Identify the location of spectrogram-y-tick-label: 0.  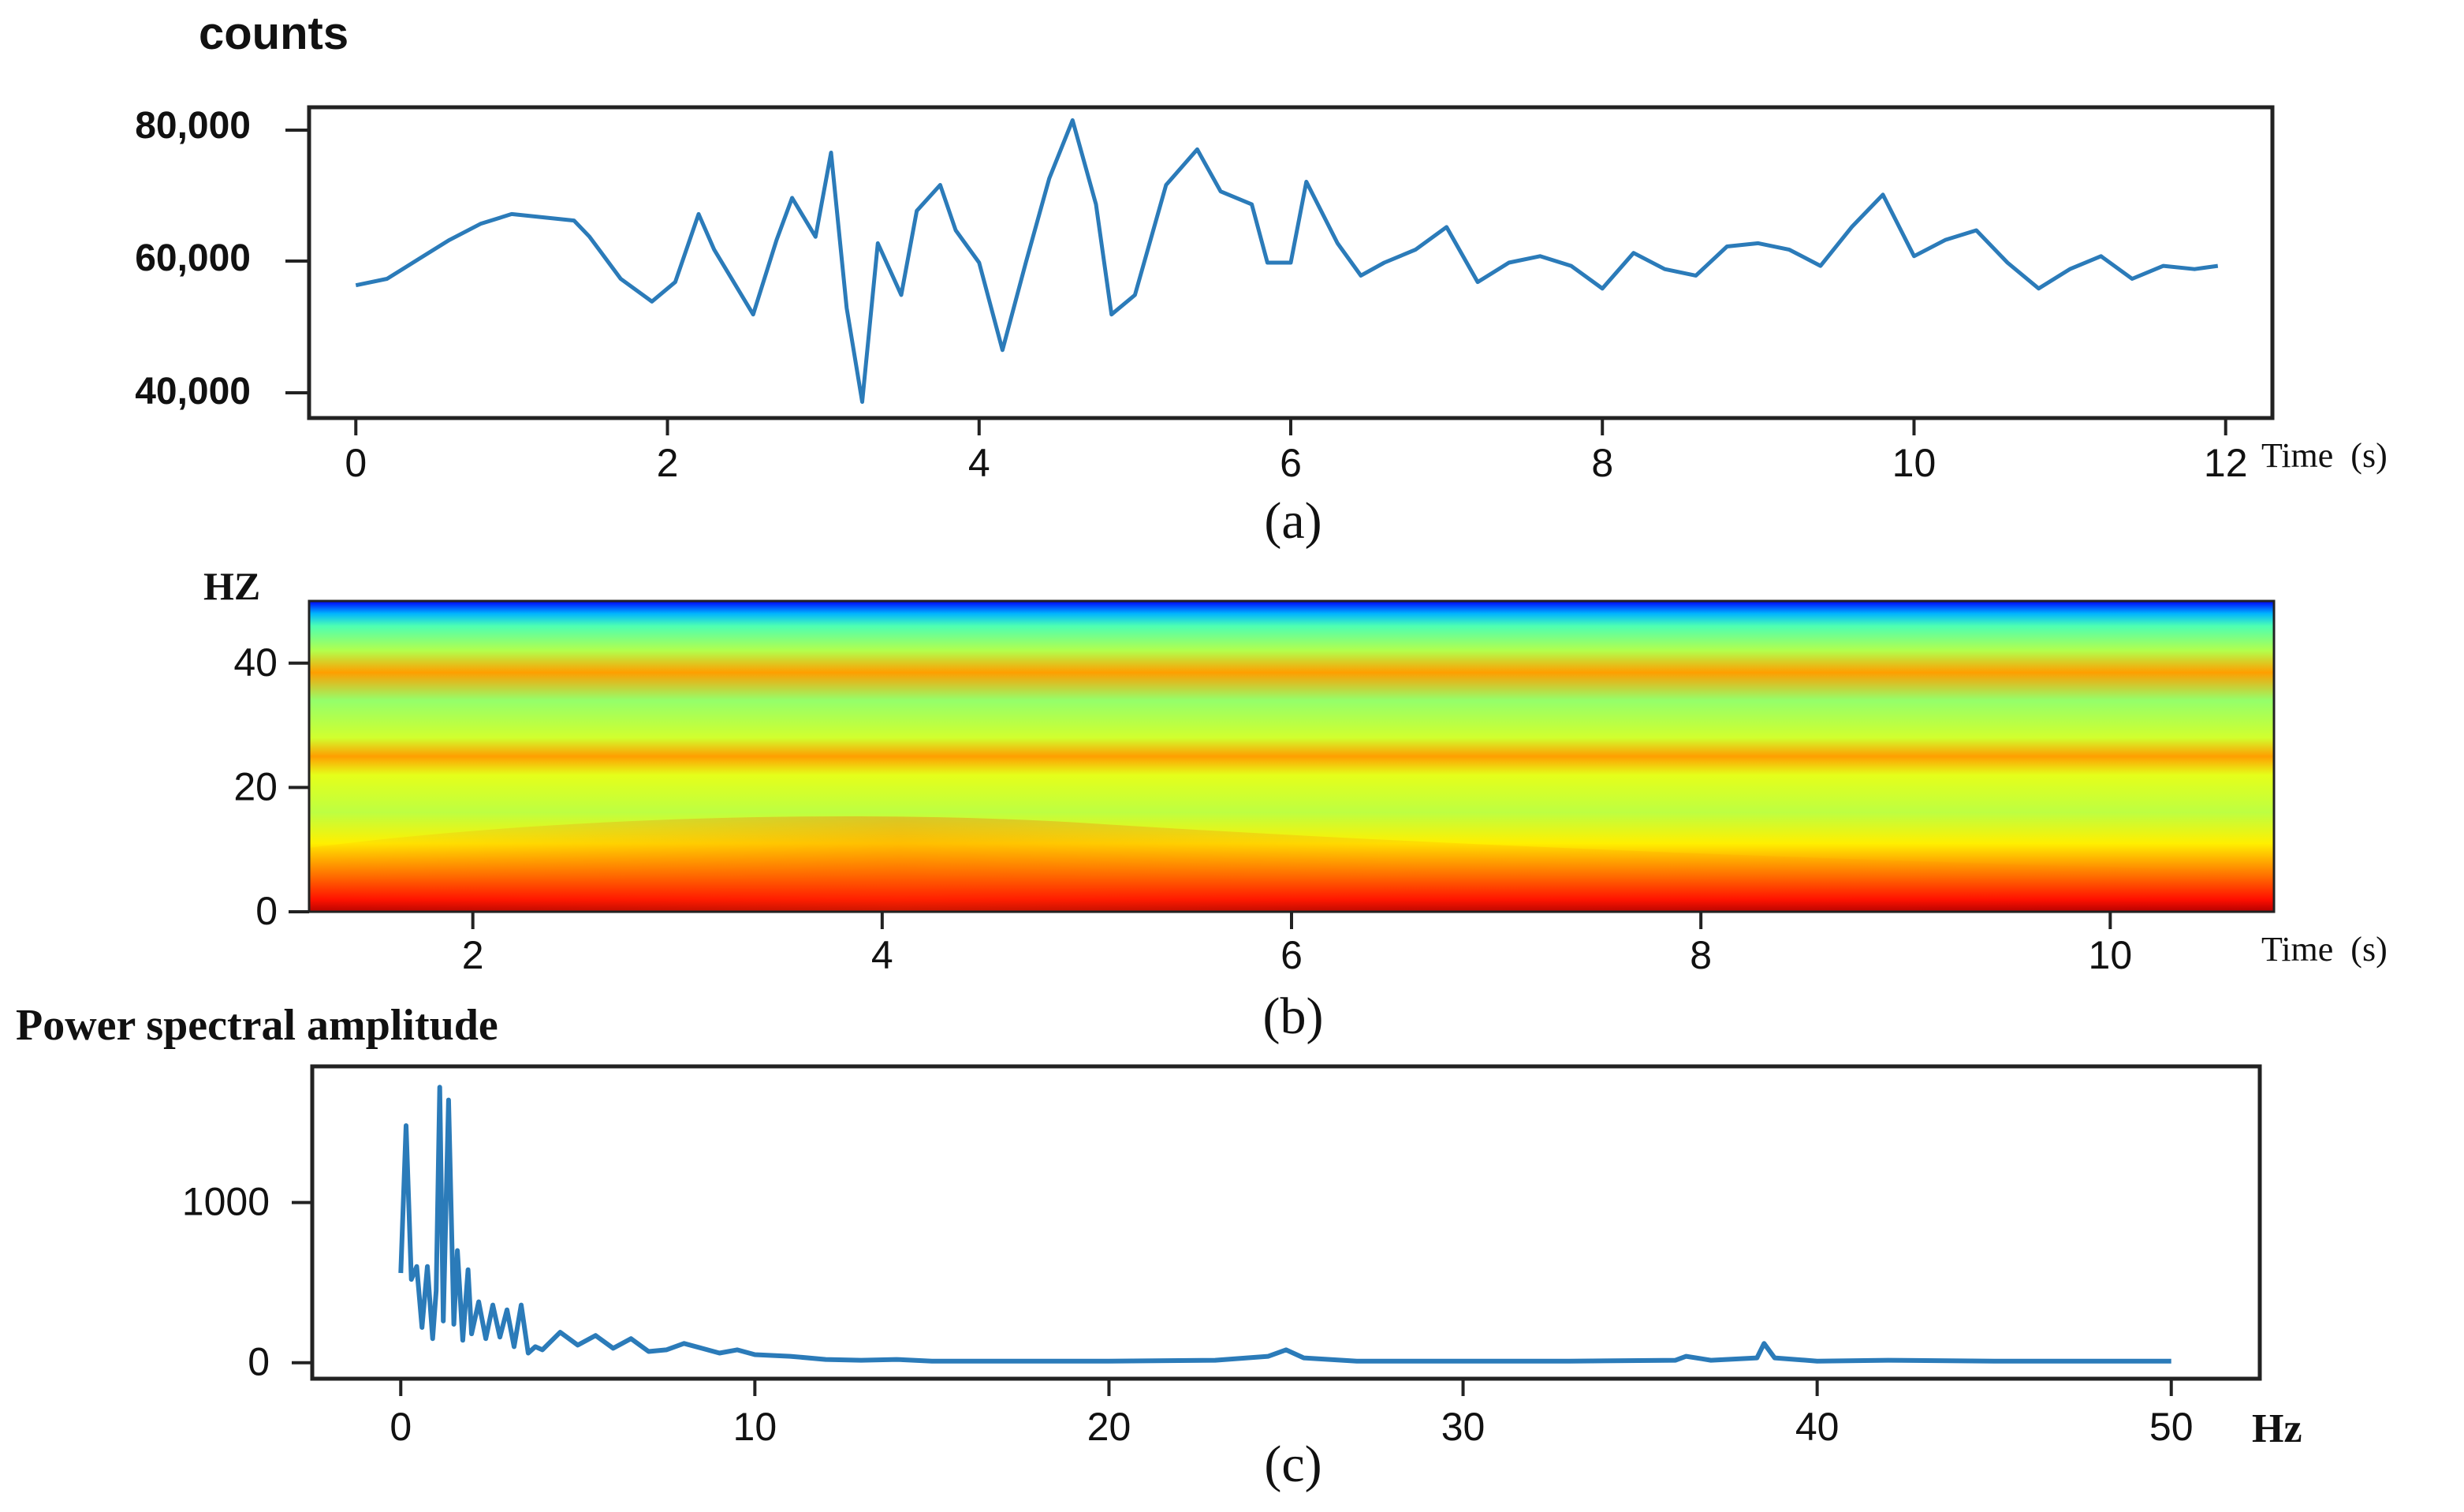
(266, 911).